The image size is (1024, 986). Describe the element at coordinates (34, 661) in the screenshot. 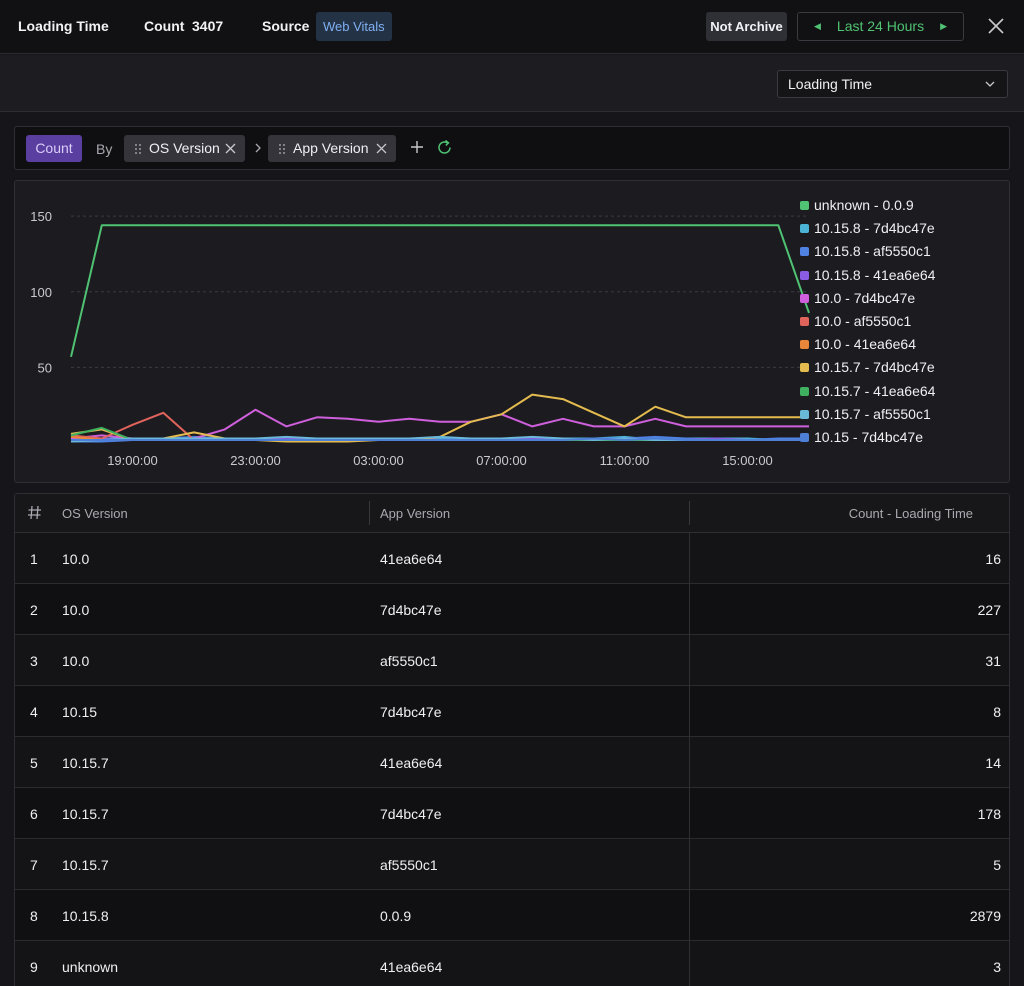

I see `row-index: 3` at that location.